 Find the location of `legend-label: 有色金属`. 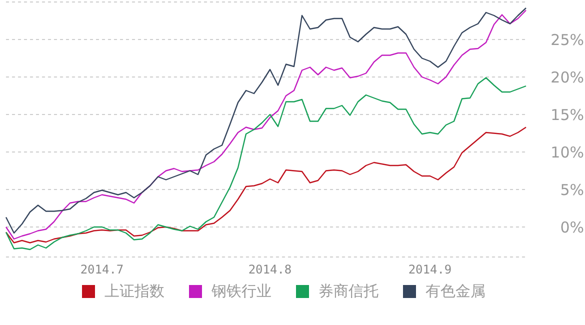

legend-label: 有色金属 is located at coordinates (456, 291).